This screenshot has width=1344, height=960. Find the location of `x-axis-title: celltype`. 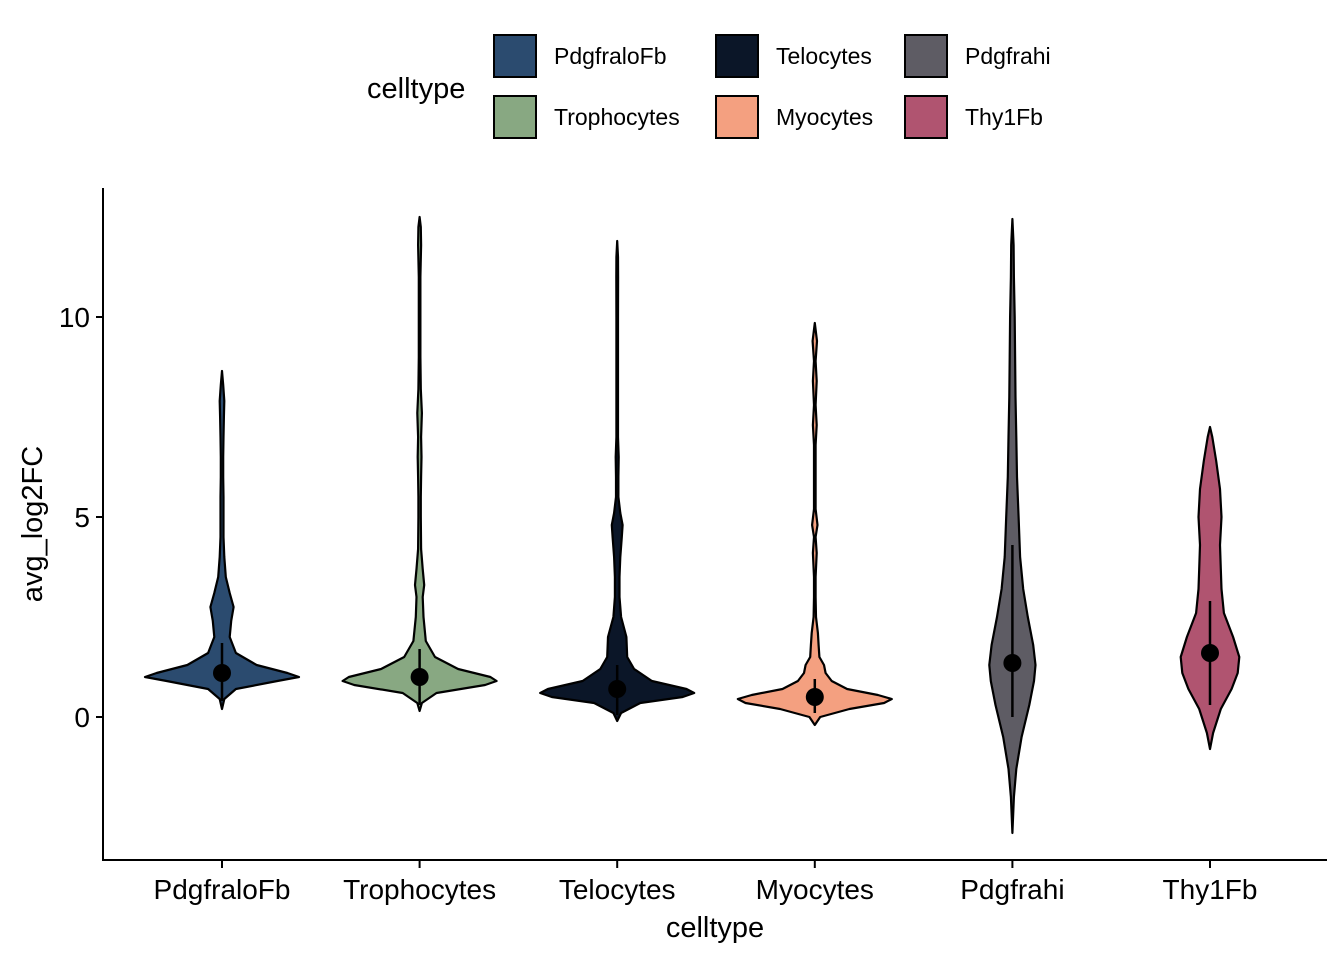

x-axis-title: celltype is located at coordinates (715, 928).